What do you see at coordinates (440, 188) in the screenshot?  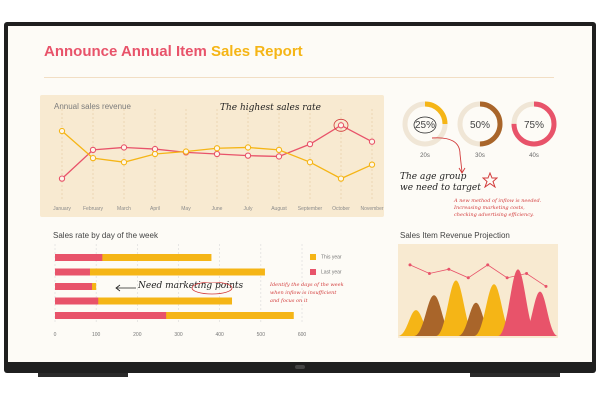 I see `age-note-line2: we need to target` at bounding box center [440, 188].